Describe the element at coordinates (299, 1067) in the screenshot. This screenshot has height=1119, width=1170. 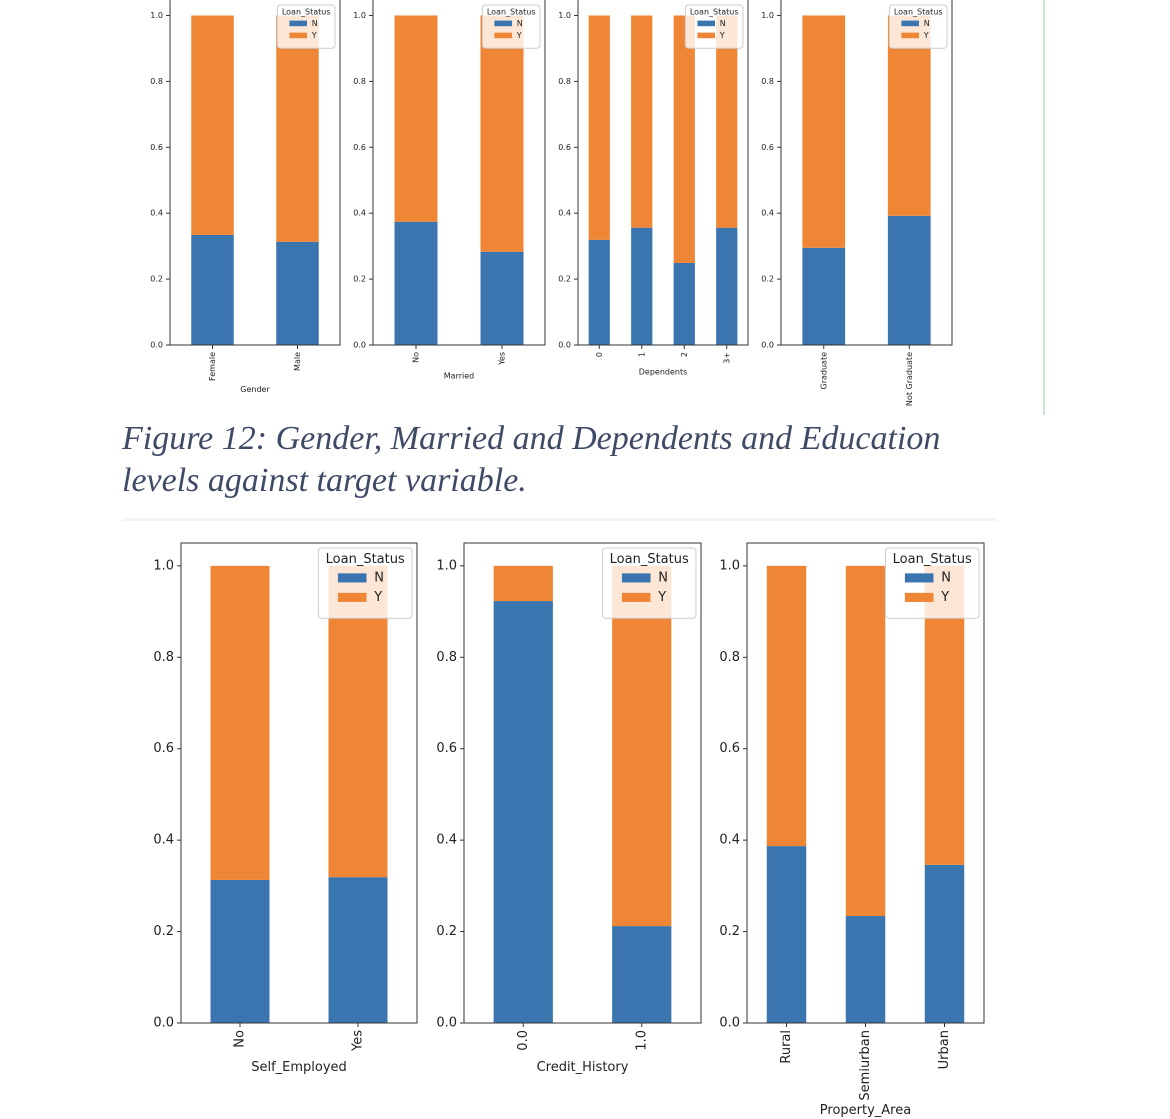
I see `x-axis-label: Self_Employed` at that location.